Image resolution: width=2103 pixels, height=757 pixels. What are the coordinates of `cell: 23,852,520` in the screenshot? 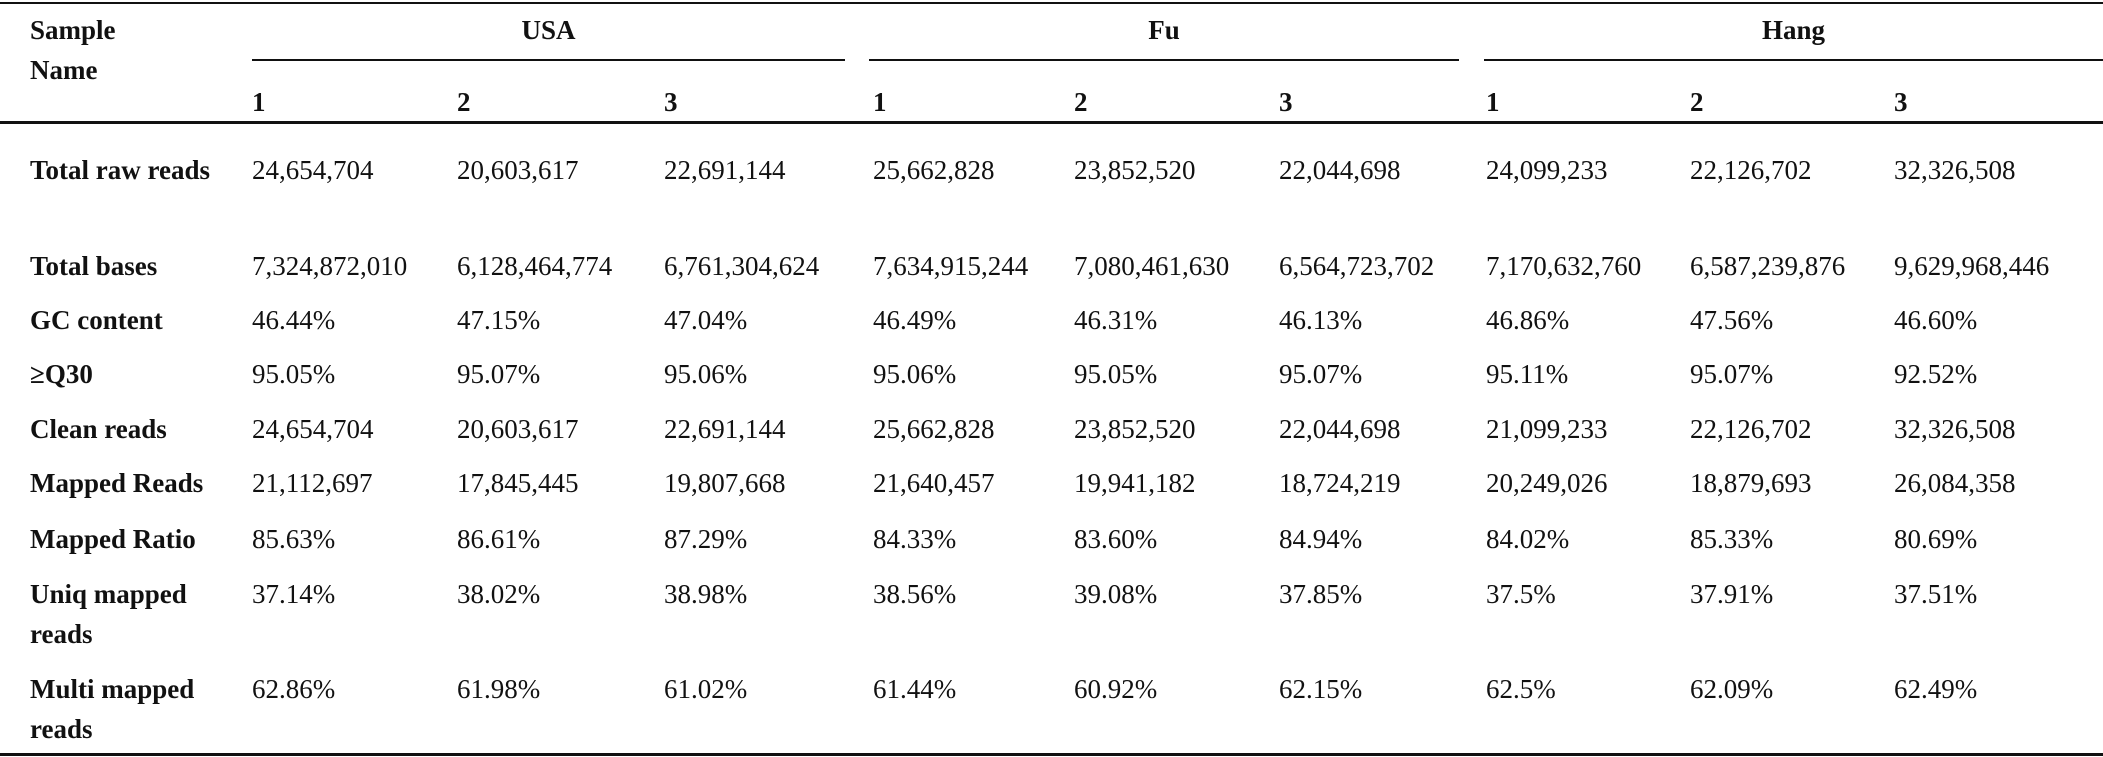 It's located at (1135, 170).